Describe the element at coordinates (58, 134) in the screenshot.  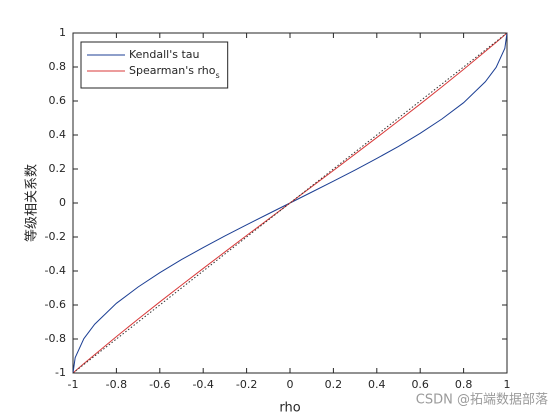
I see `y-tick-label: 0.4` at that location.